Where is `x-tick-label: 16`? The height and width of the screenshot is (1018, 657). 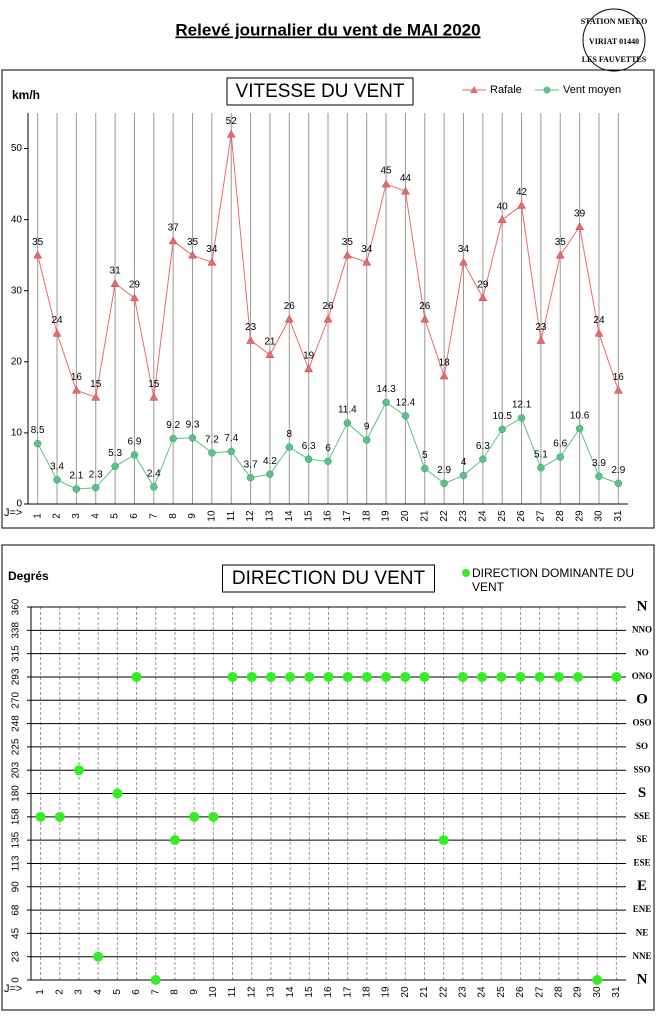 x-tick-label: 16 is located at coordinates (328, 516).